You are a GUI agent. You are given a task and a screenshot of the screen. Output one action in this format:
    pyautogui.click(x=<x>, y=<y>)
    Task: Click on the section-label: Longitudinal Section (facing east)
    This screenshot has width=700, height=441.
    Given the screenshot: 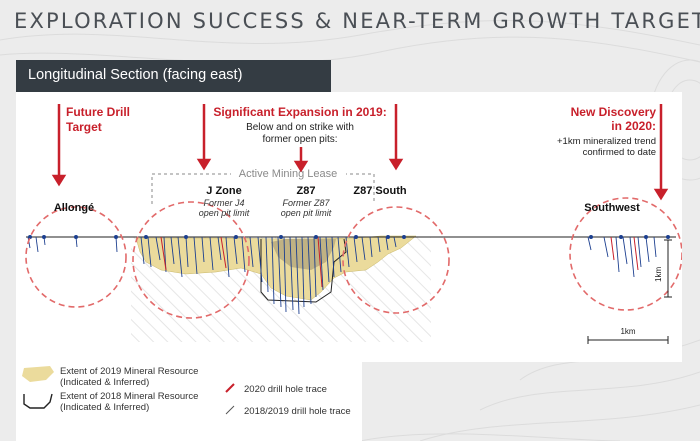 What is the action you would take?
    pyautogui.click(x=135, y=75)
    